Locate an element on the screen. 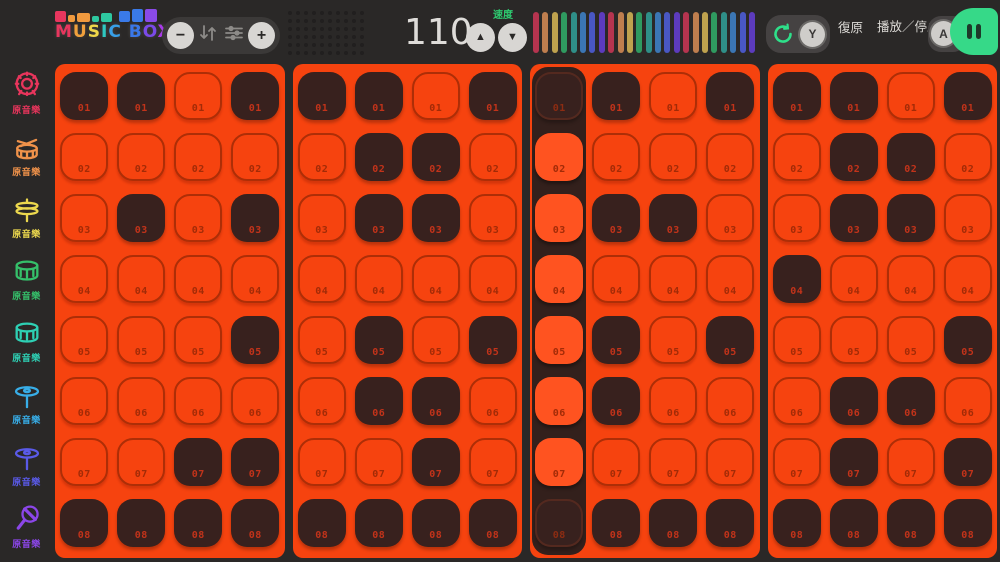  pad-p4-r1-c4: 01 is located at coordinates (967, 96).